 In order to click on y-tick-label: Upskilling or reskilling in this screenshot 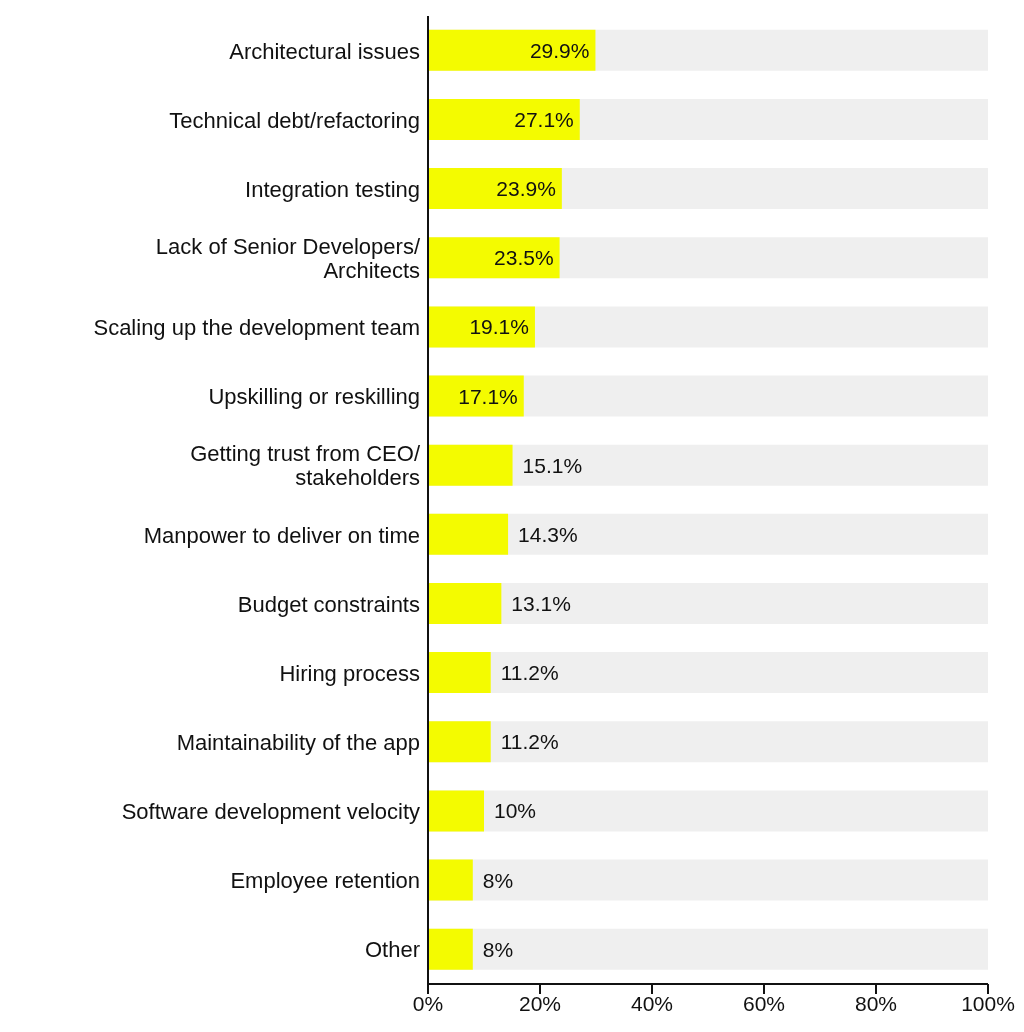, I will do `click(314, 396)`.